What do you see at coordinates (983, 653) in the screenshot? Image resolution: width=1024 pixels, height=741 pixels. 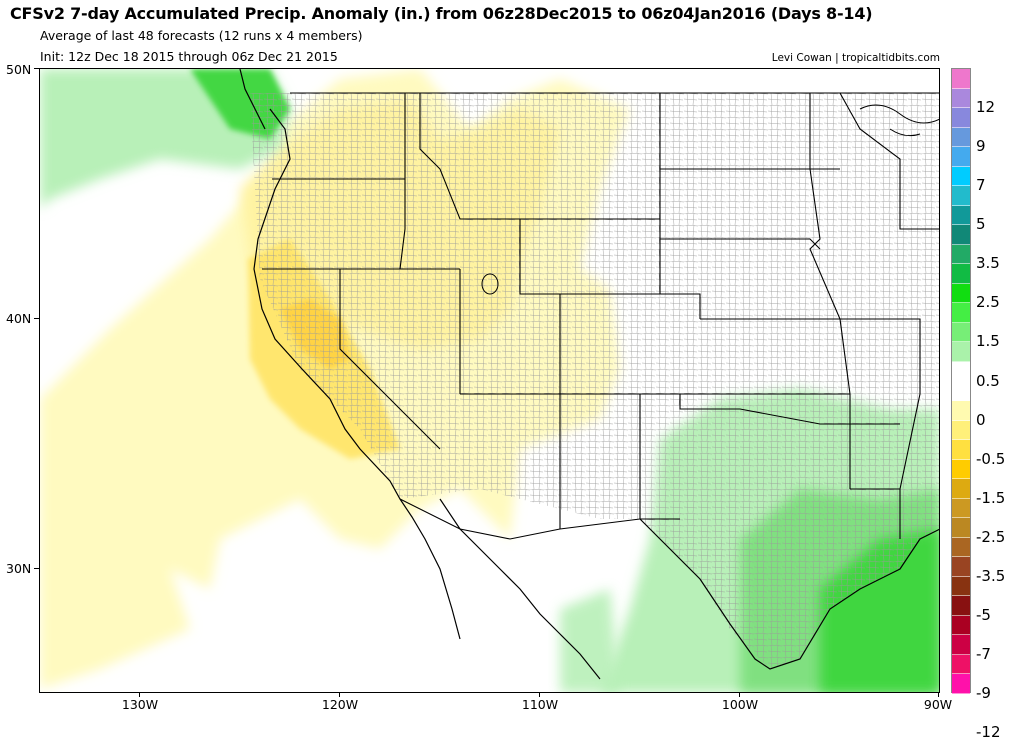 I see `colorbar-label: -7` at bounding box center [983, 653].